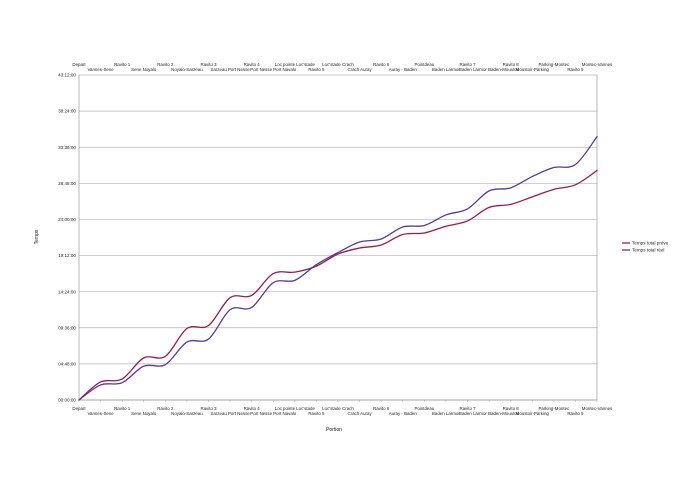  What do you see at coordinates (650, 243) in the screenshot?
I see `legend-label: Temps total prévu` at bounding box center [650, 243].